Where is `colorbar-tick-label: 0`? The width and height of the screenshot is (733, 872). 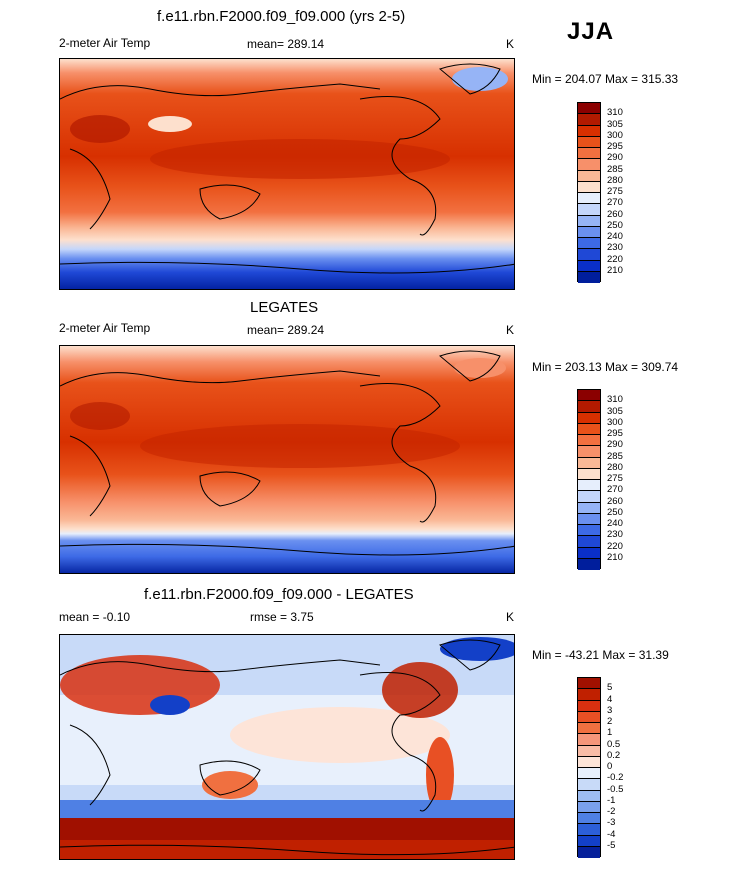
colorbar-tick-label: 0 is located at coordinates (610, 766).